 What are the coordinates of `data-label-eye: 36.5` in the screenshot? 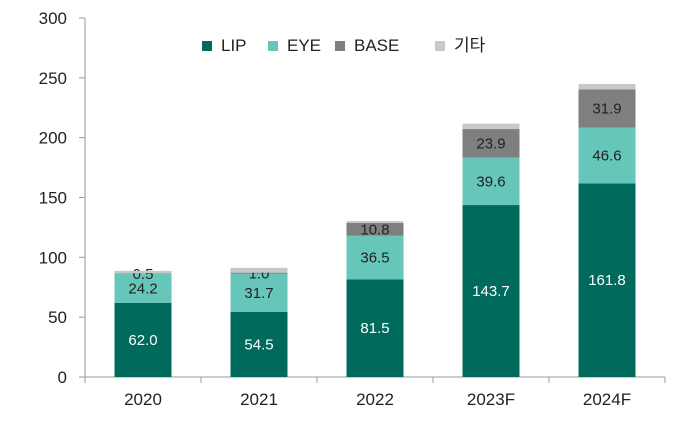 It's located at (374, 258).